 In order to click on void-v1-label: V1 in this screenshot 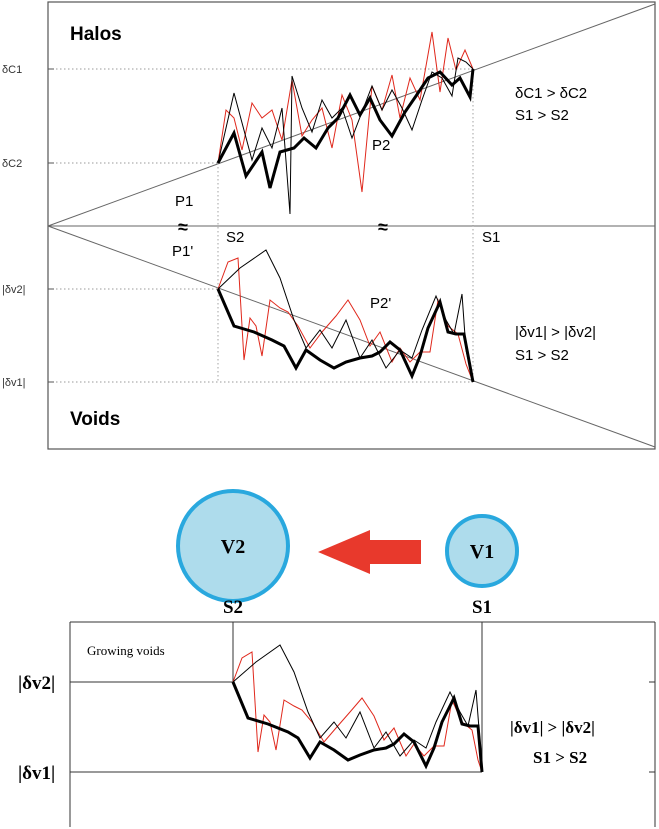, I will do `click(482, 552)`.